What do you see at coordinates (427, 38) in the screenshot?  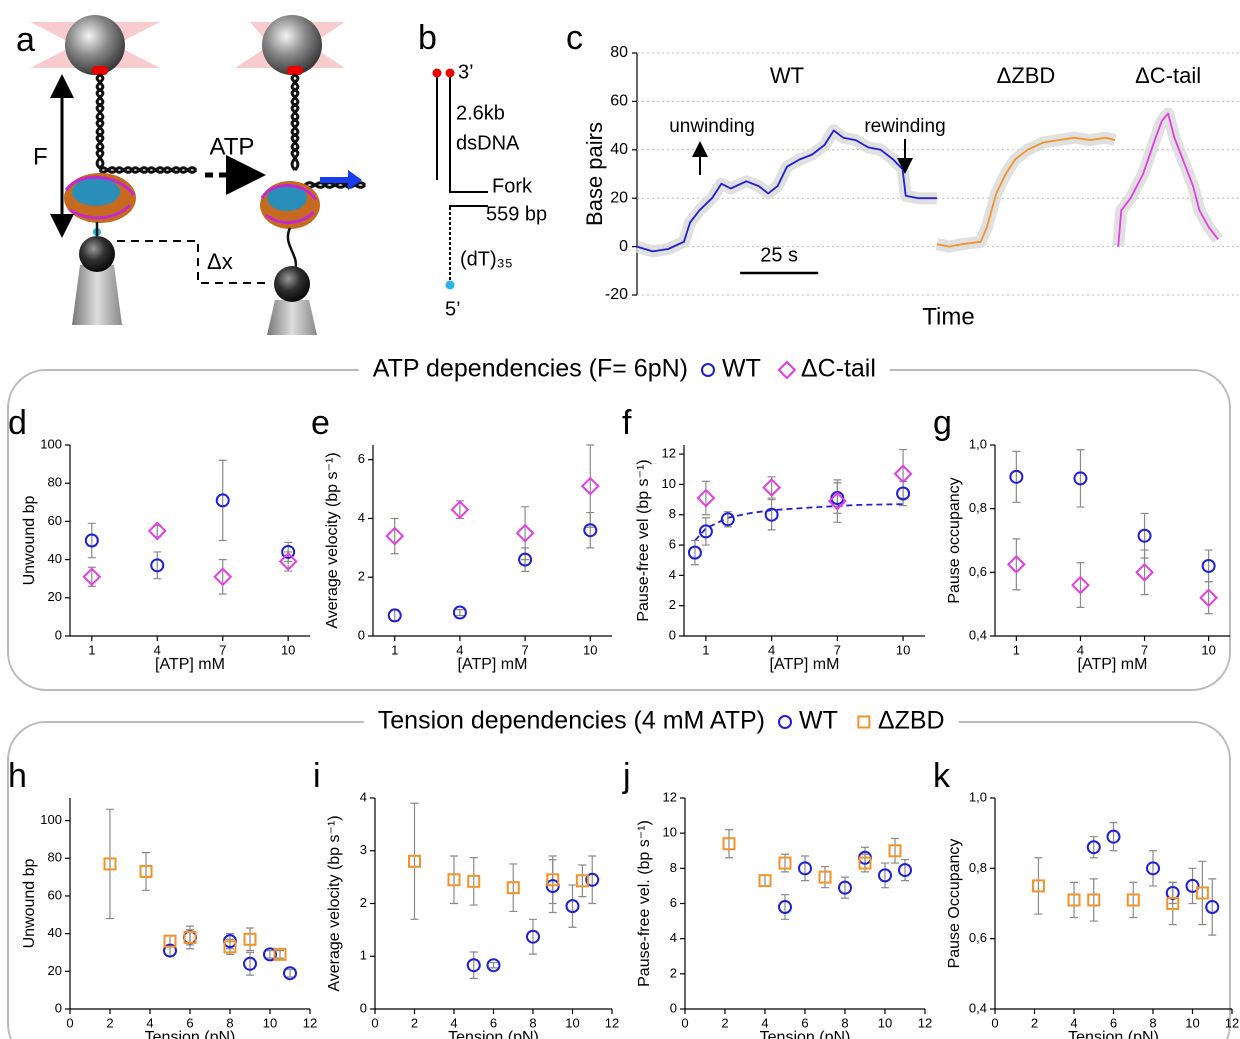 I see `panel-letter: b` at bounding box center [427, 38].